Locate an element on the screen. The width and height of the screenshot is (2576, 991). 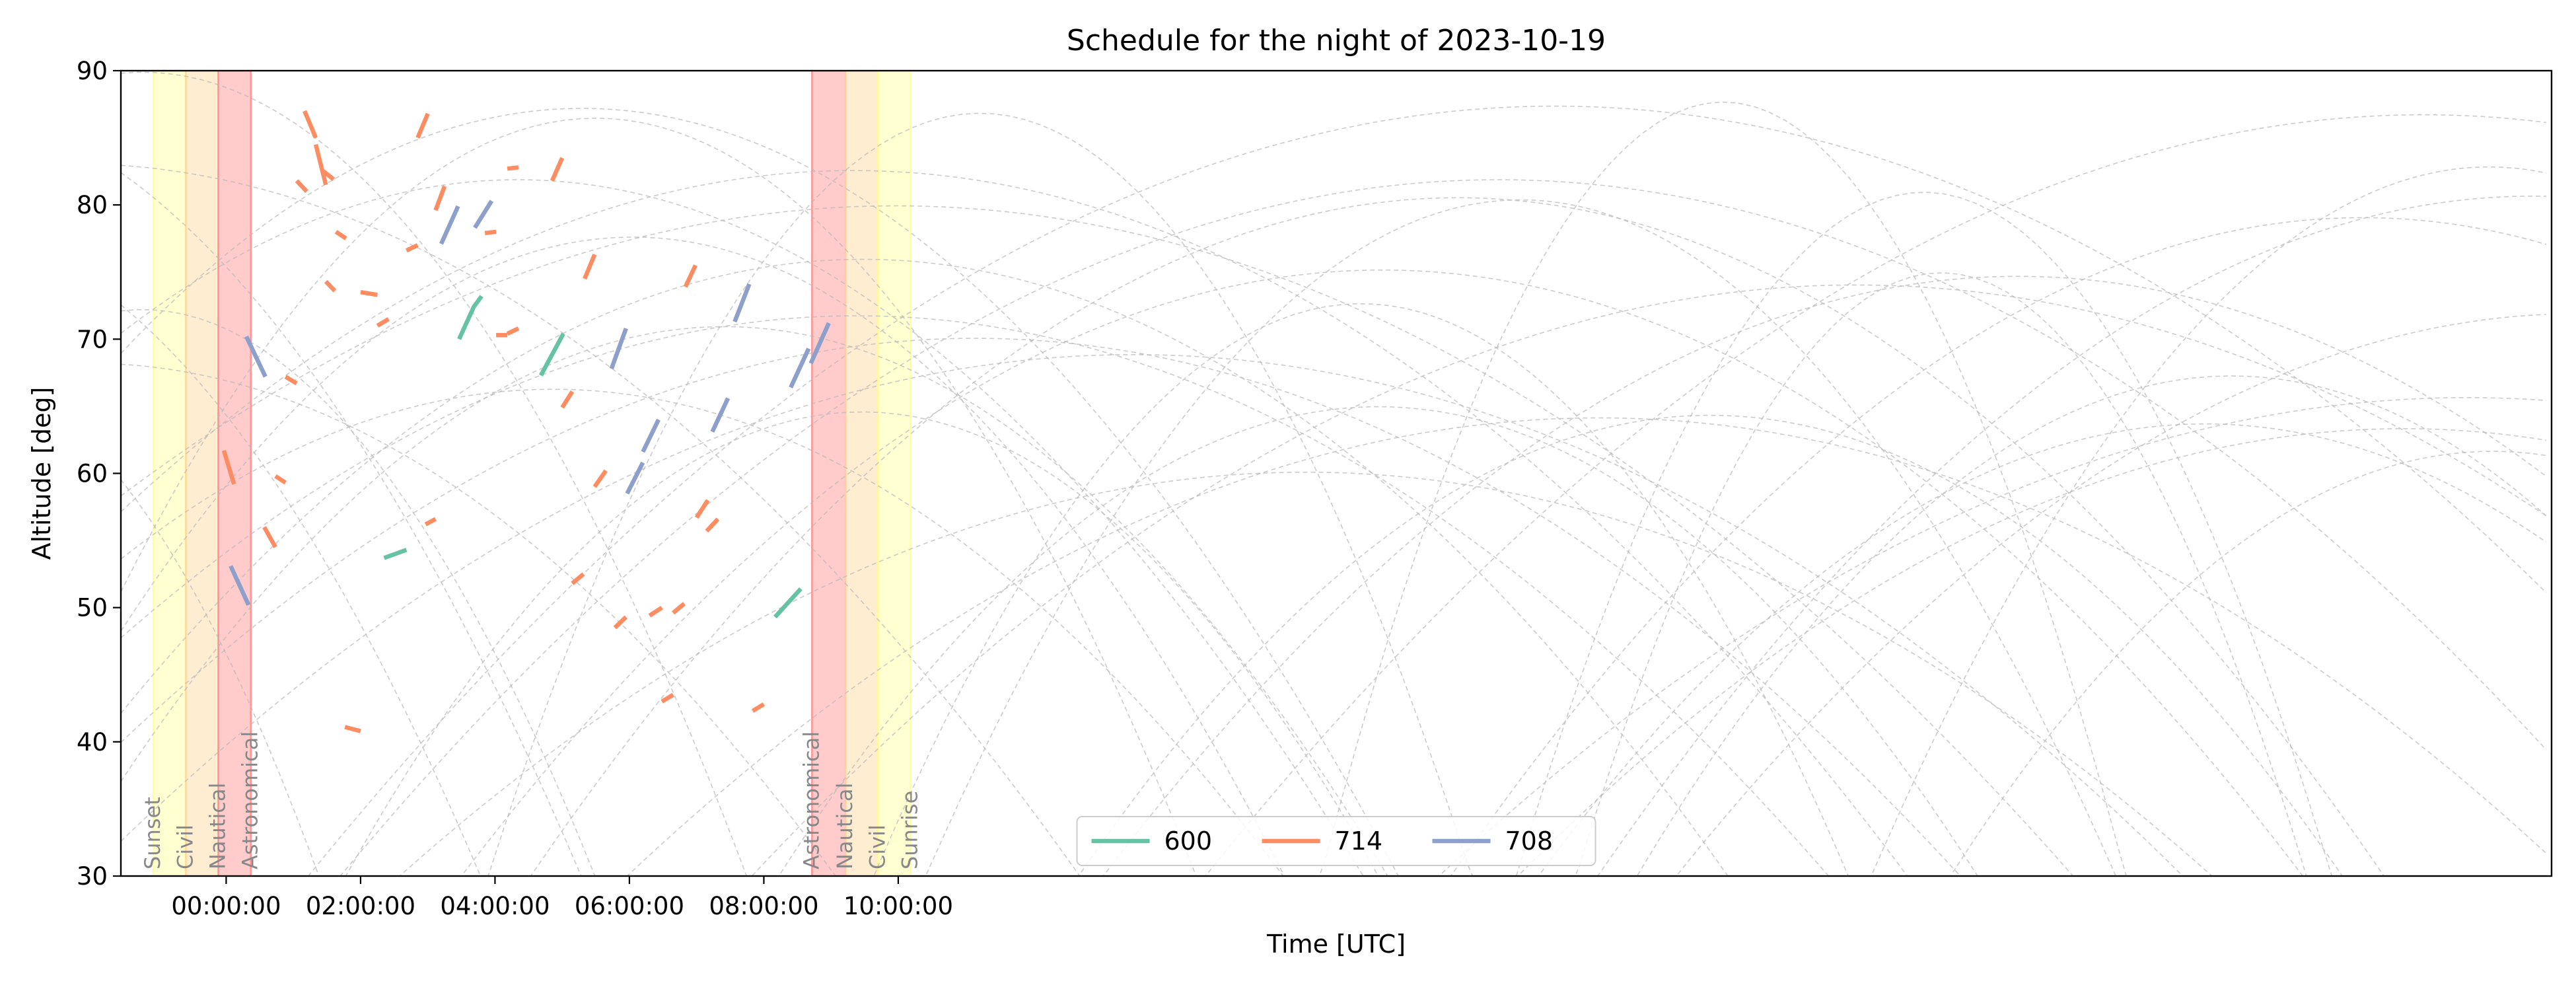
y-tick-label: 50 is located at coordinates (93, 608).